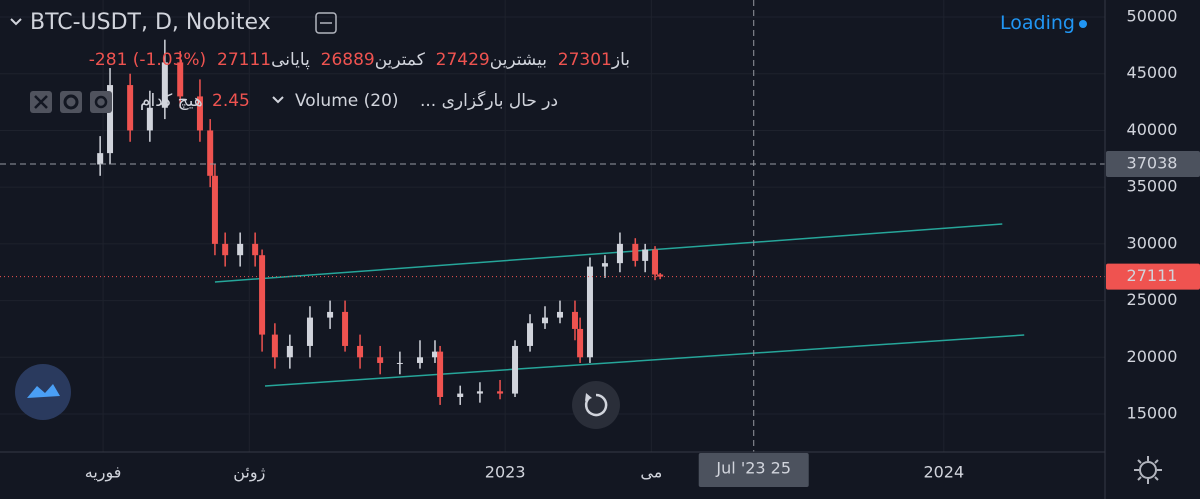  I want to click on close-icon, so click(41, 102).